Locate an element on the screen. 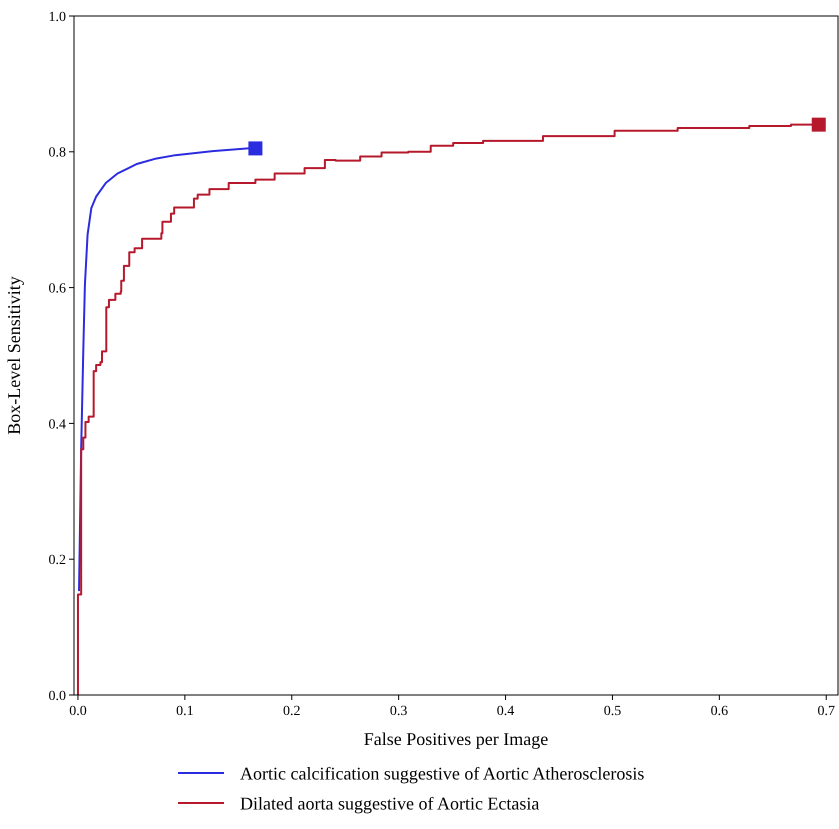  y-tick-label: 0.6 is located at coordinates (57, 289).